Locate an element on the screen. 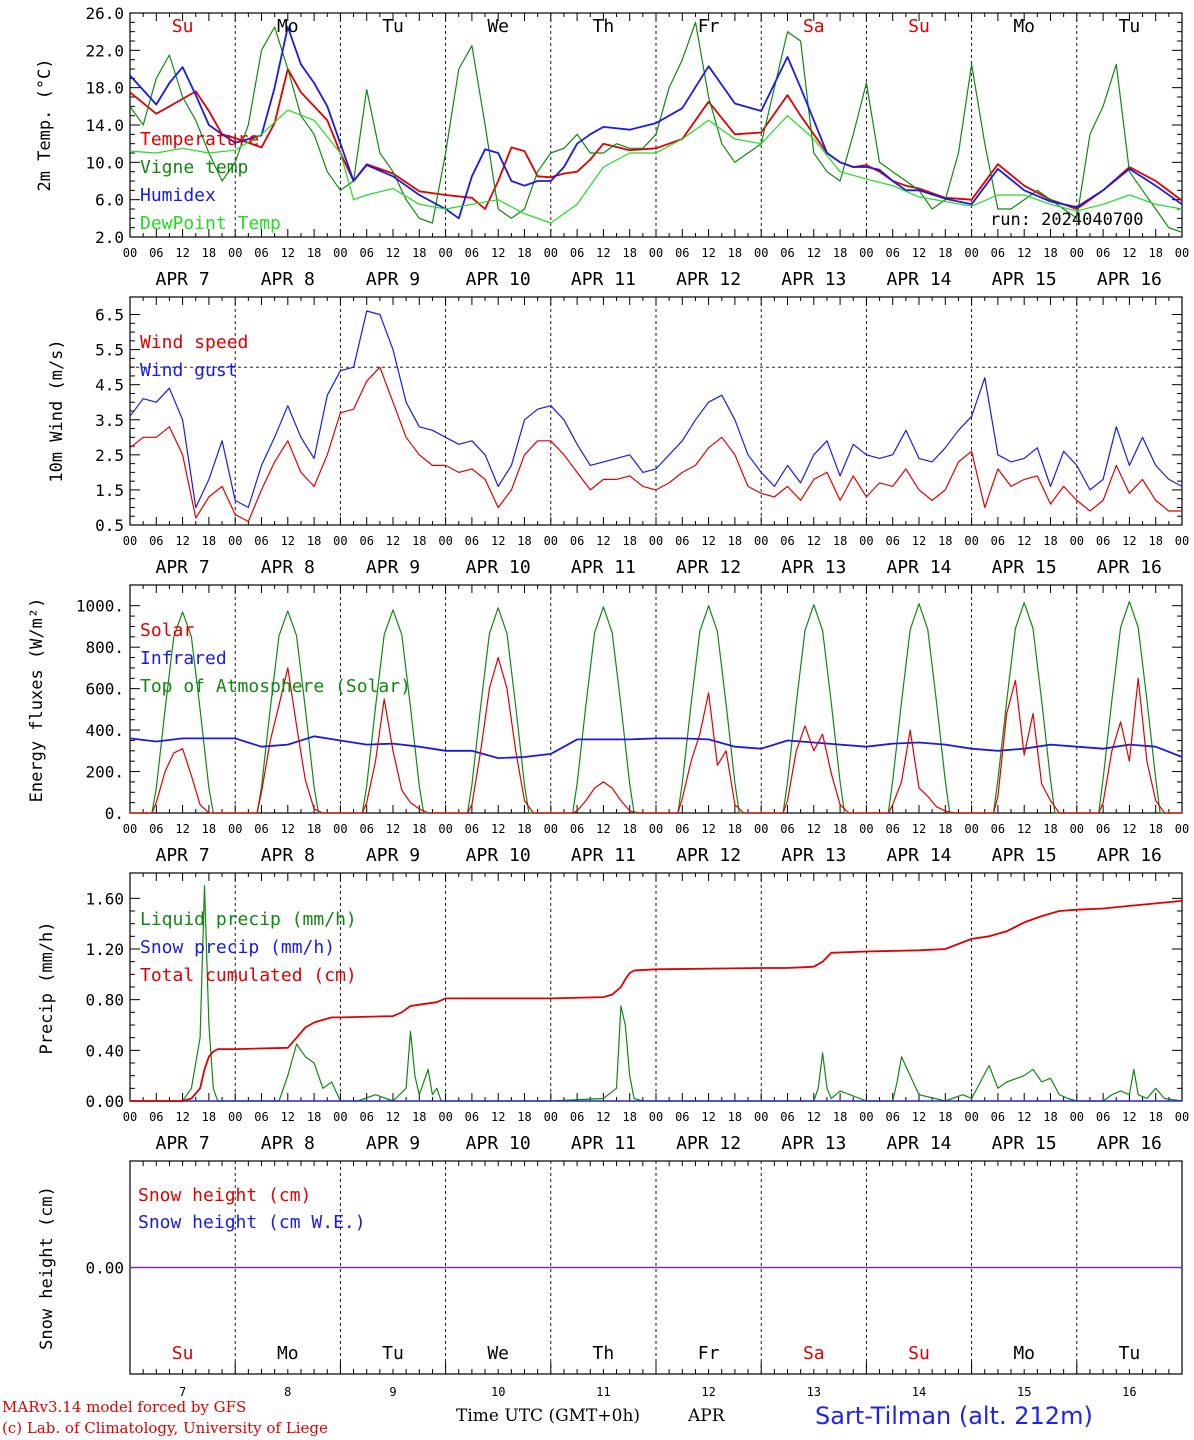 The height and width of the screenshot is (1440, 1194). energy-date-label: APR 11 is located at coordinates (603, 855).